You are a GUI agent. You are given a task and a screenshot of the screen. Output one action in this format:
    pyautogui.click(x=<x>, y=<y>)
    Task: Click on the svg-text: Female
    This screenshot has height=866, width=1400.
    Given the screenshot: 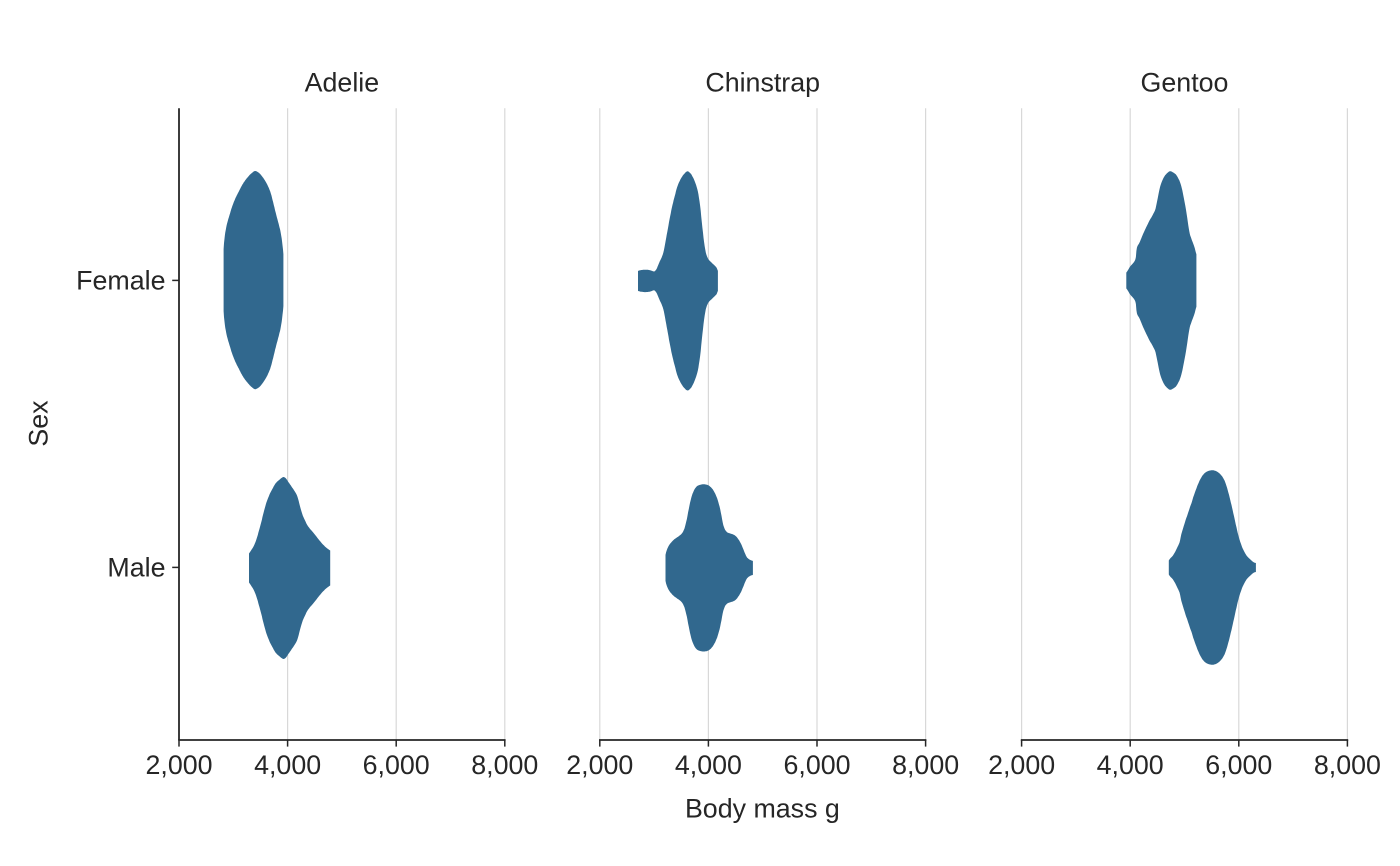 What is the action you would take?
    pyautogui.click(x=120, y=281)
    